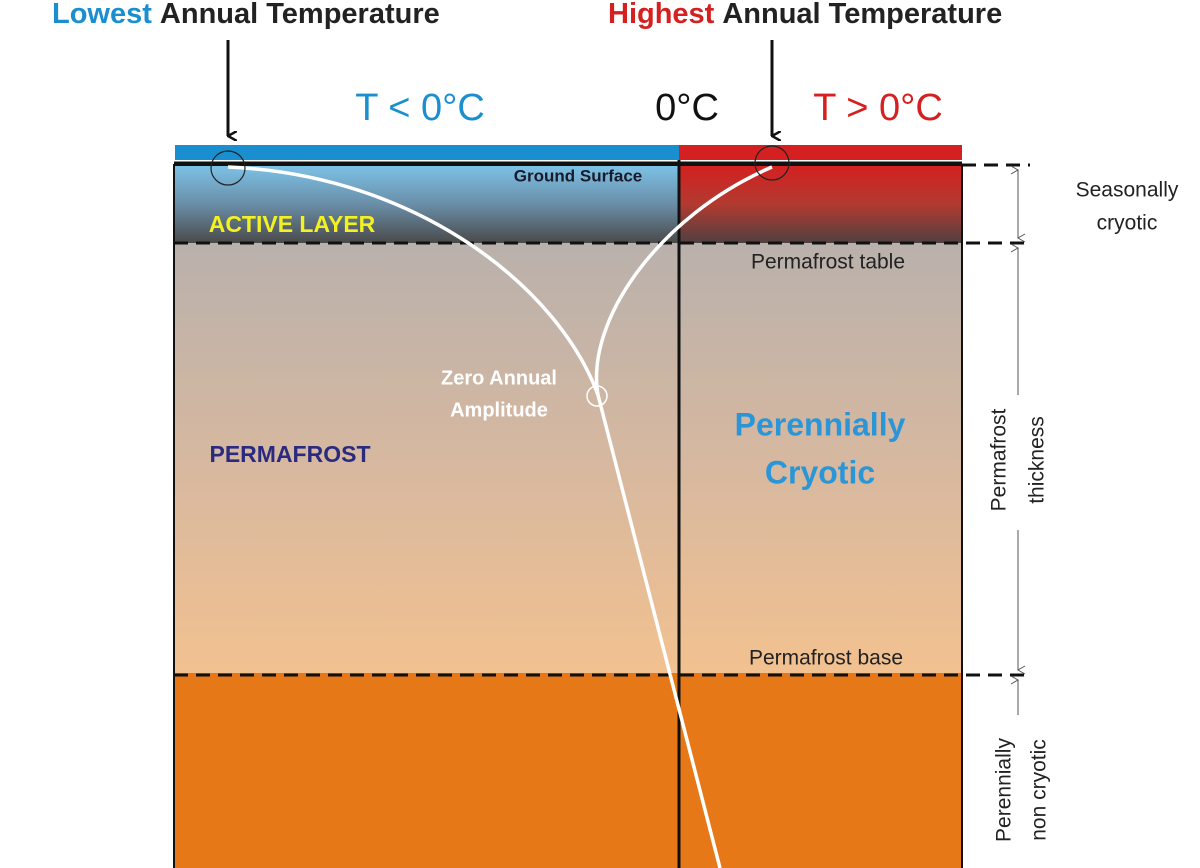 The image size is (1200, 868). Describe the element at coordinates (1127, 223) in the screenshot. I see `seasonally-cryotic: cryotic` at that location.